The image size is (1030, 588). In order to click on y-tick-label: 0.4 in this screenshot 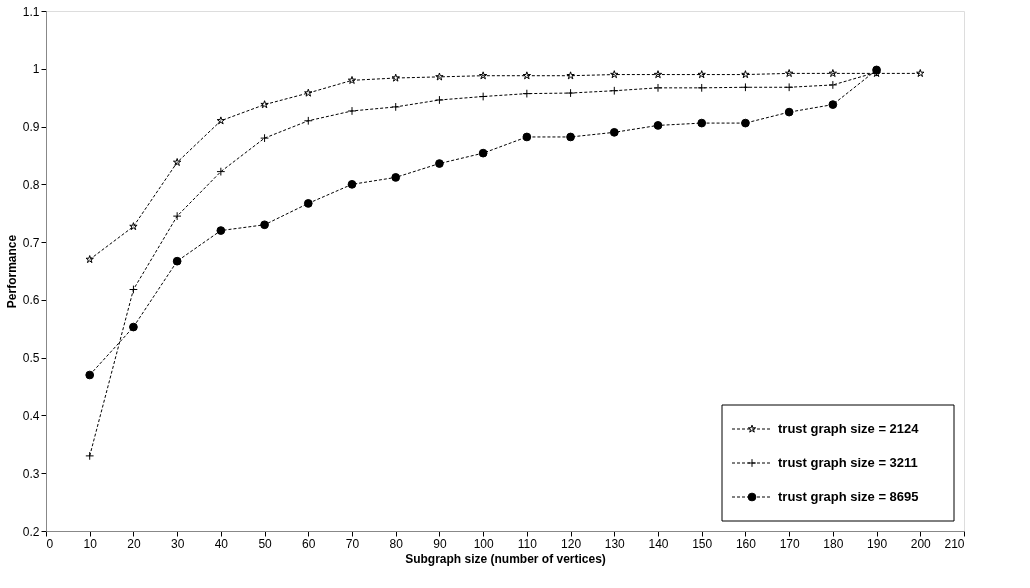, I will do `click(31, 415)`.